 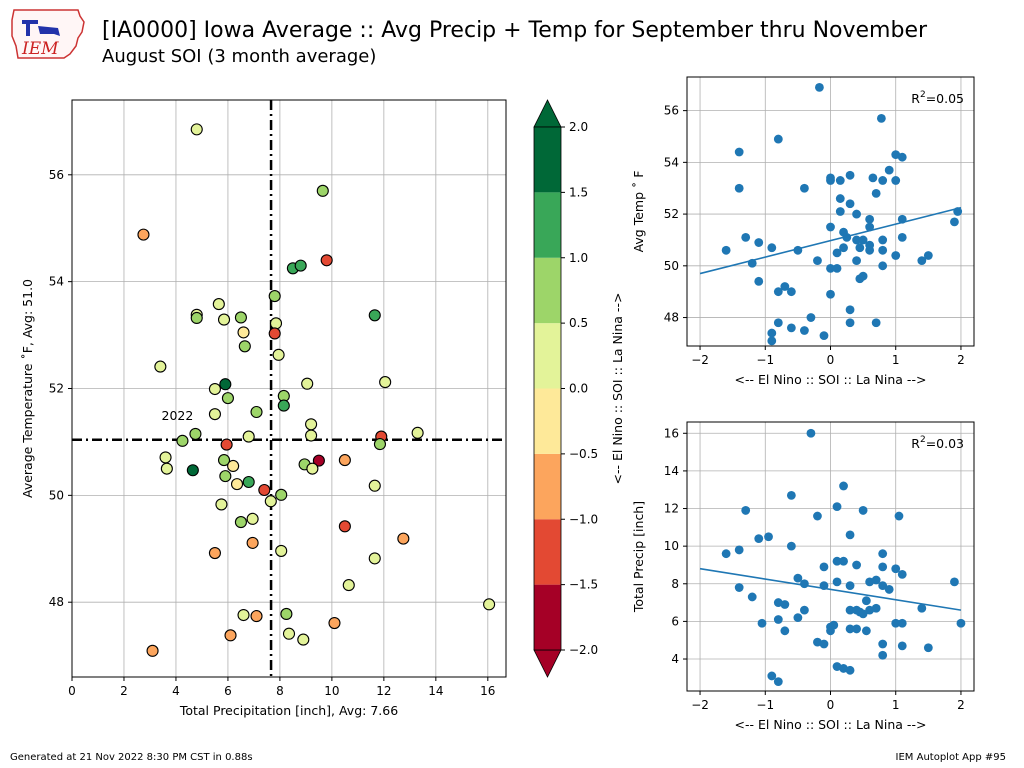 I want to click on year-annotation: 2022, so click(x=178, y=415).